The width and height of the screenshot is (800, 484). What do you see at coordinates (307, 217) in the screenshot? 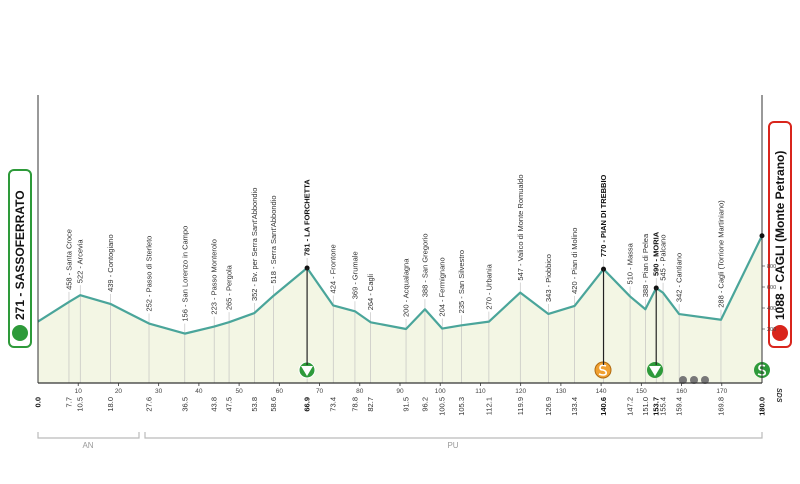
I see `waypoint-label: 781 - LA FORCHETTA` at bounding box center [307, 217].